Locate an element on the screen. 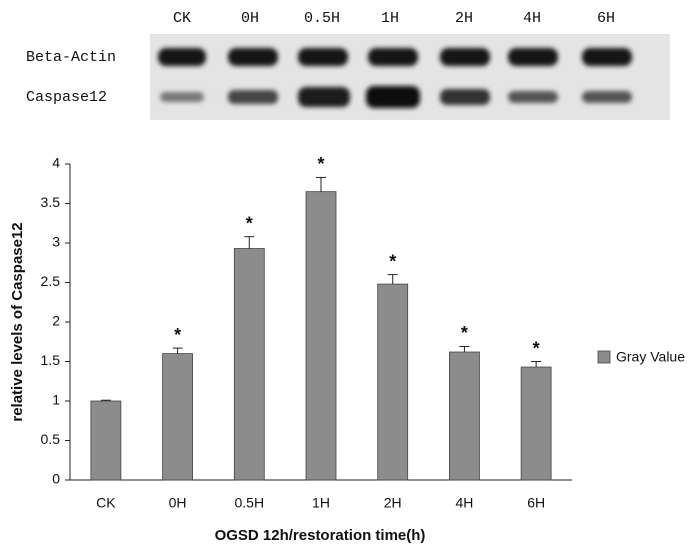 This screenshot has width=700, height=552. y-tick-label: 1 is located at coordinates (56, 400).